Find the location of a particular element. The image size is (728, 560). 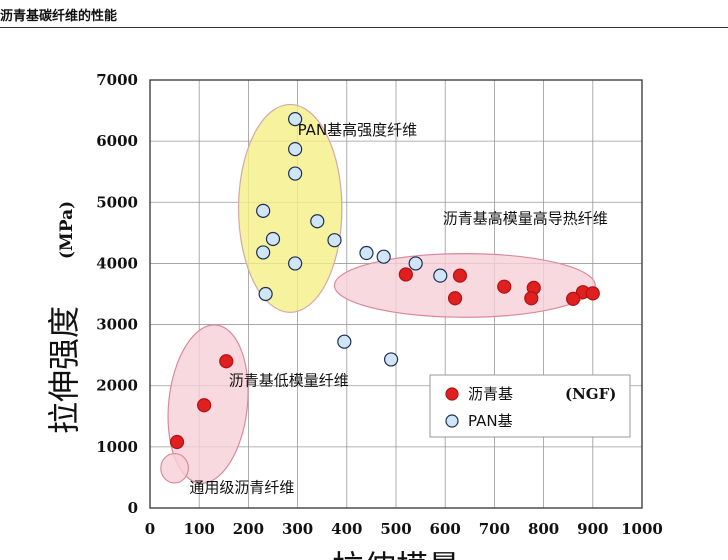

y-tick-label: 3000 is located at coordinates (117, 325).